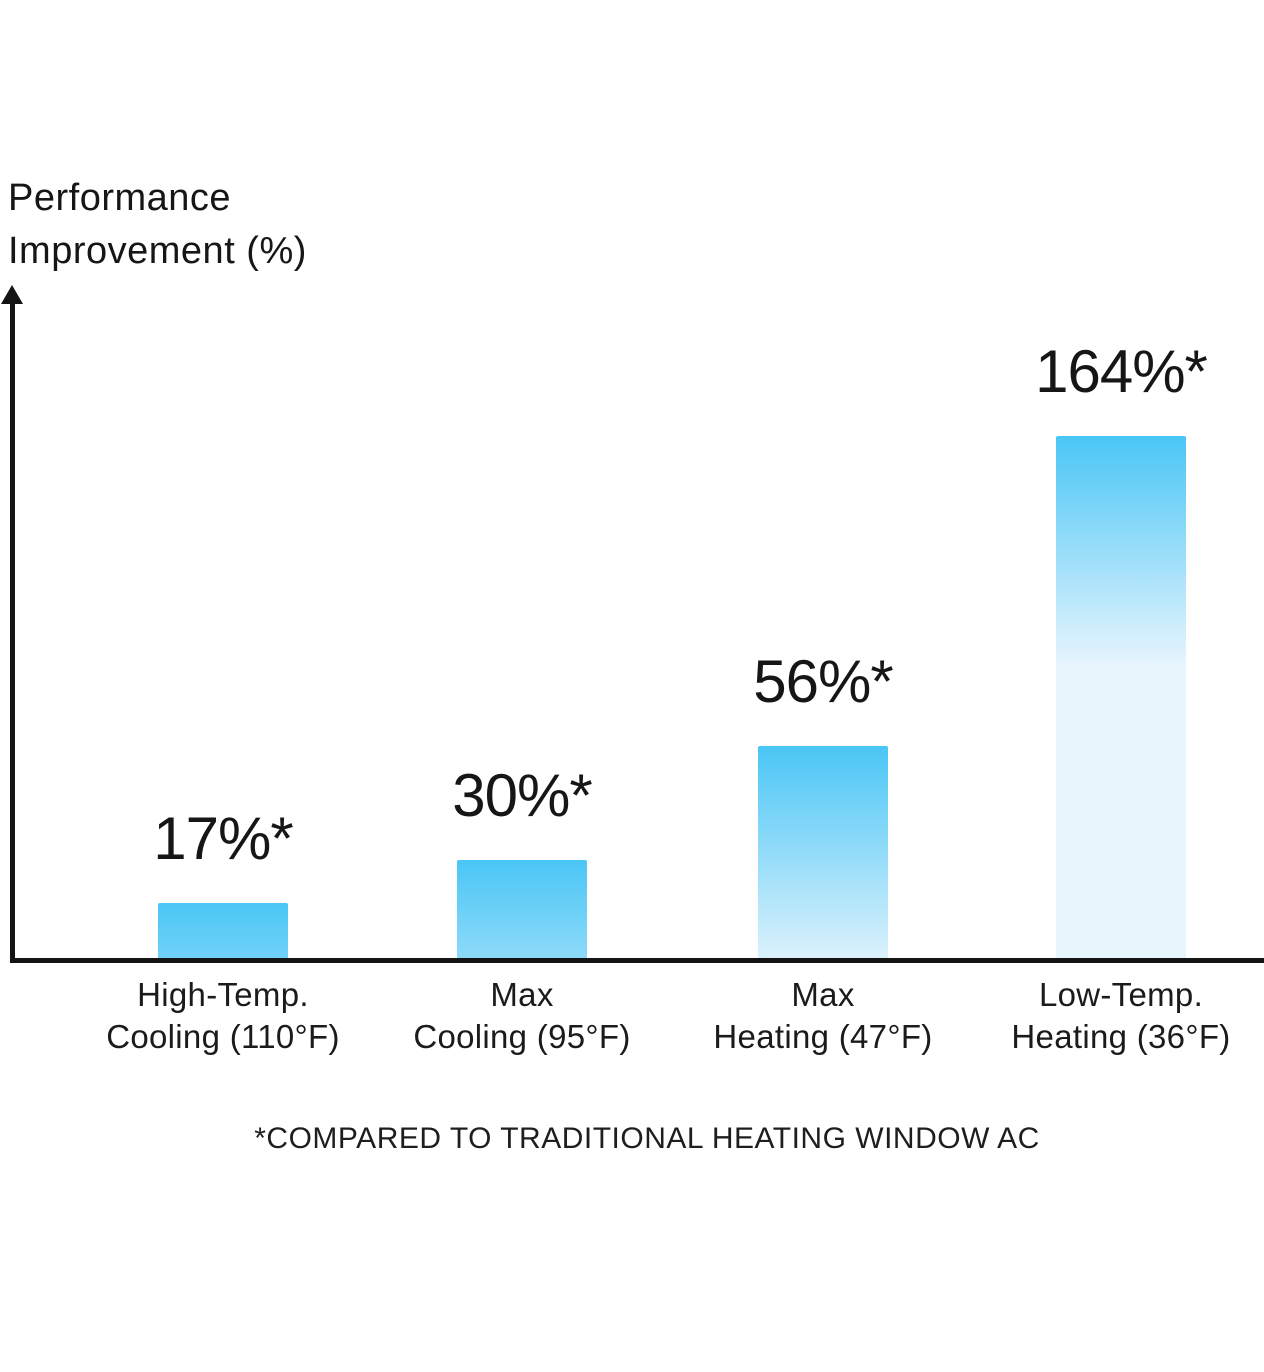 This screenshot has width=1264, height=1372. What do you see at coordinates (157, 251) in the screenshot?
I see `y-axis-title-line2: Improvement (%)` at bounding box center [157, 251].